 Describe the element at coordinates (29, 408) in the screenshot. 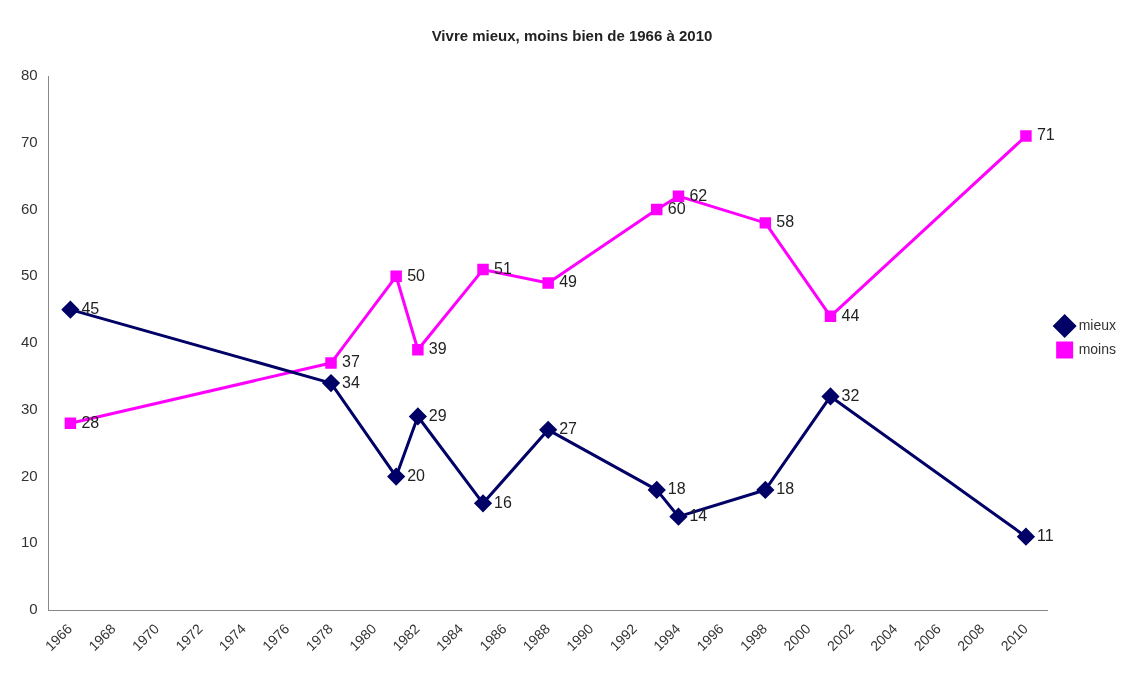

I see `y-tick-label: 30` at that location.